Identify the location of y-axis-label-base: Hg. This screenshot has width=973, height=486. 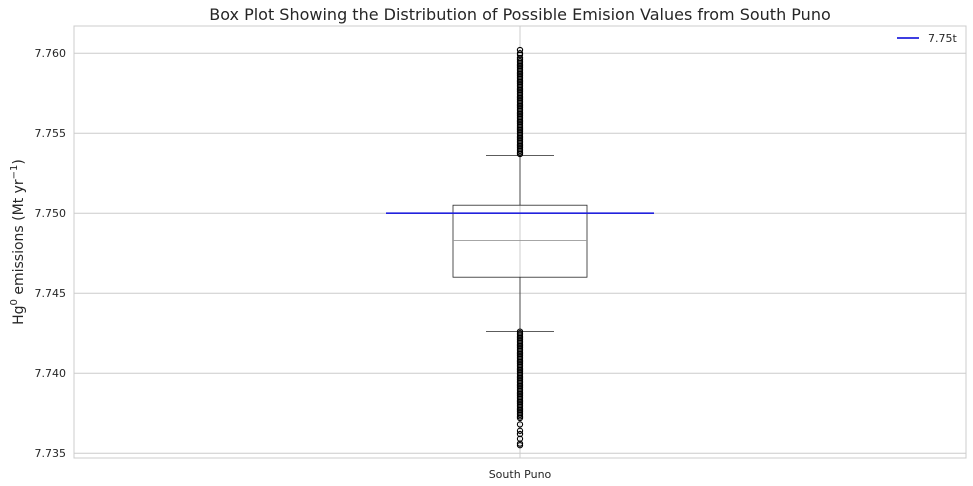
(19, 314).